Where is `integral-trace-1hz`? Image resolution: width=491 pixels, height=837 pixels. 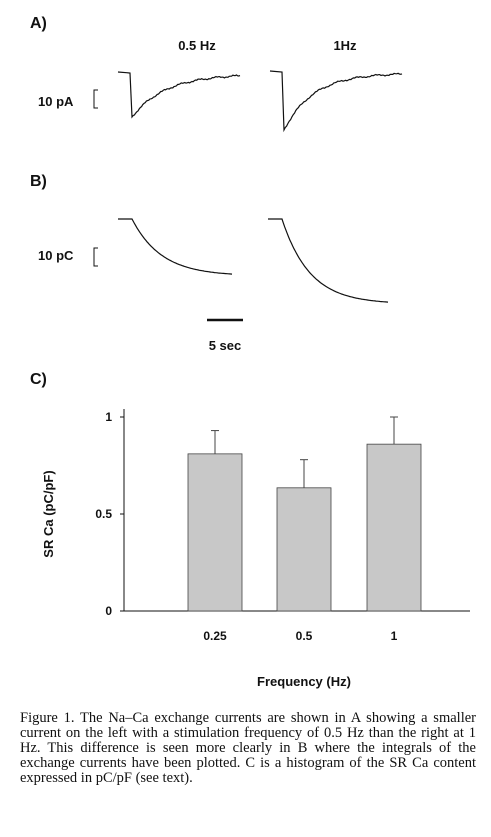
integral-trace-1hz is located at coordinates (328, 260).